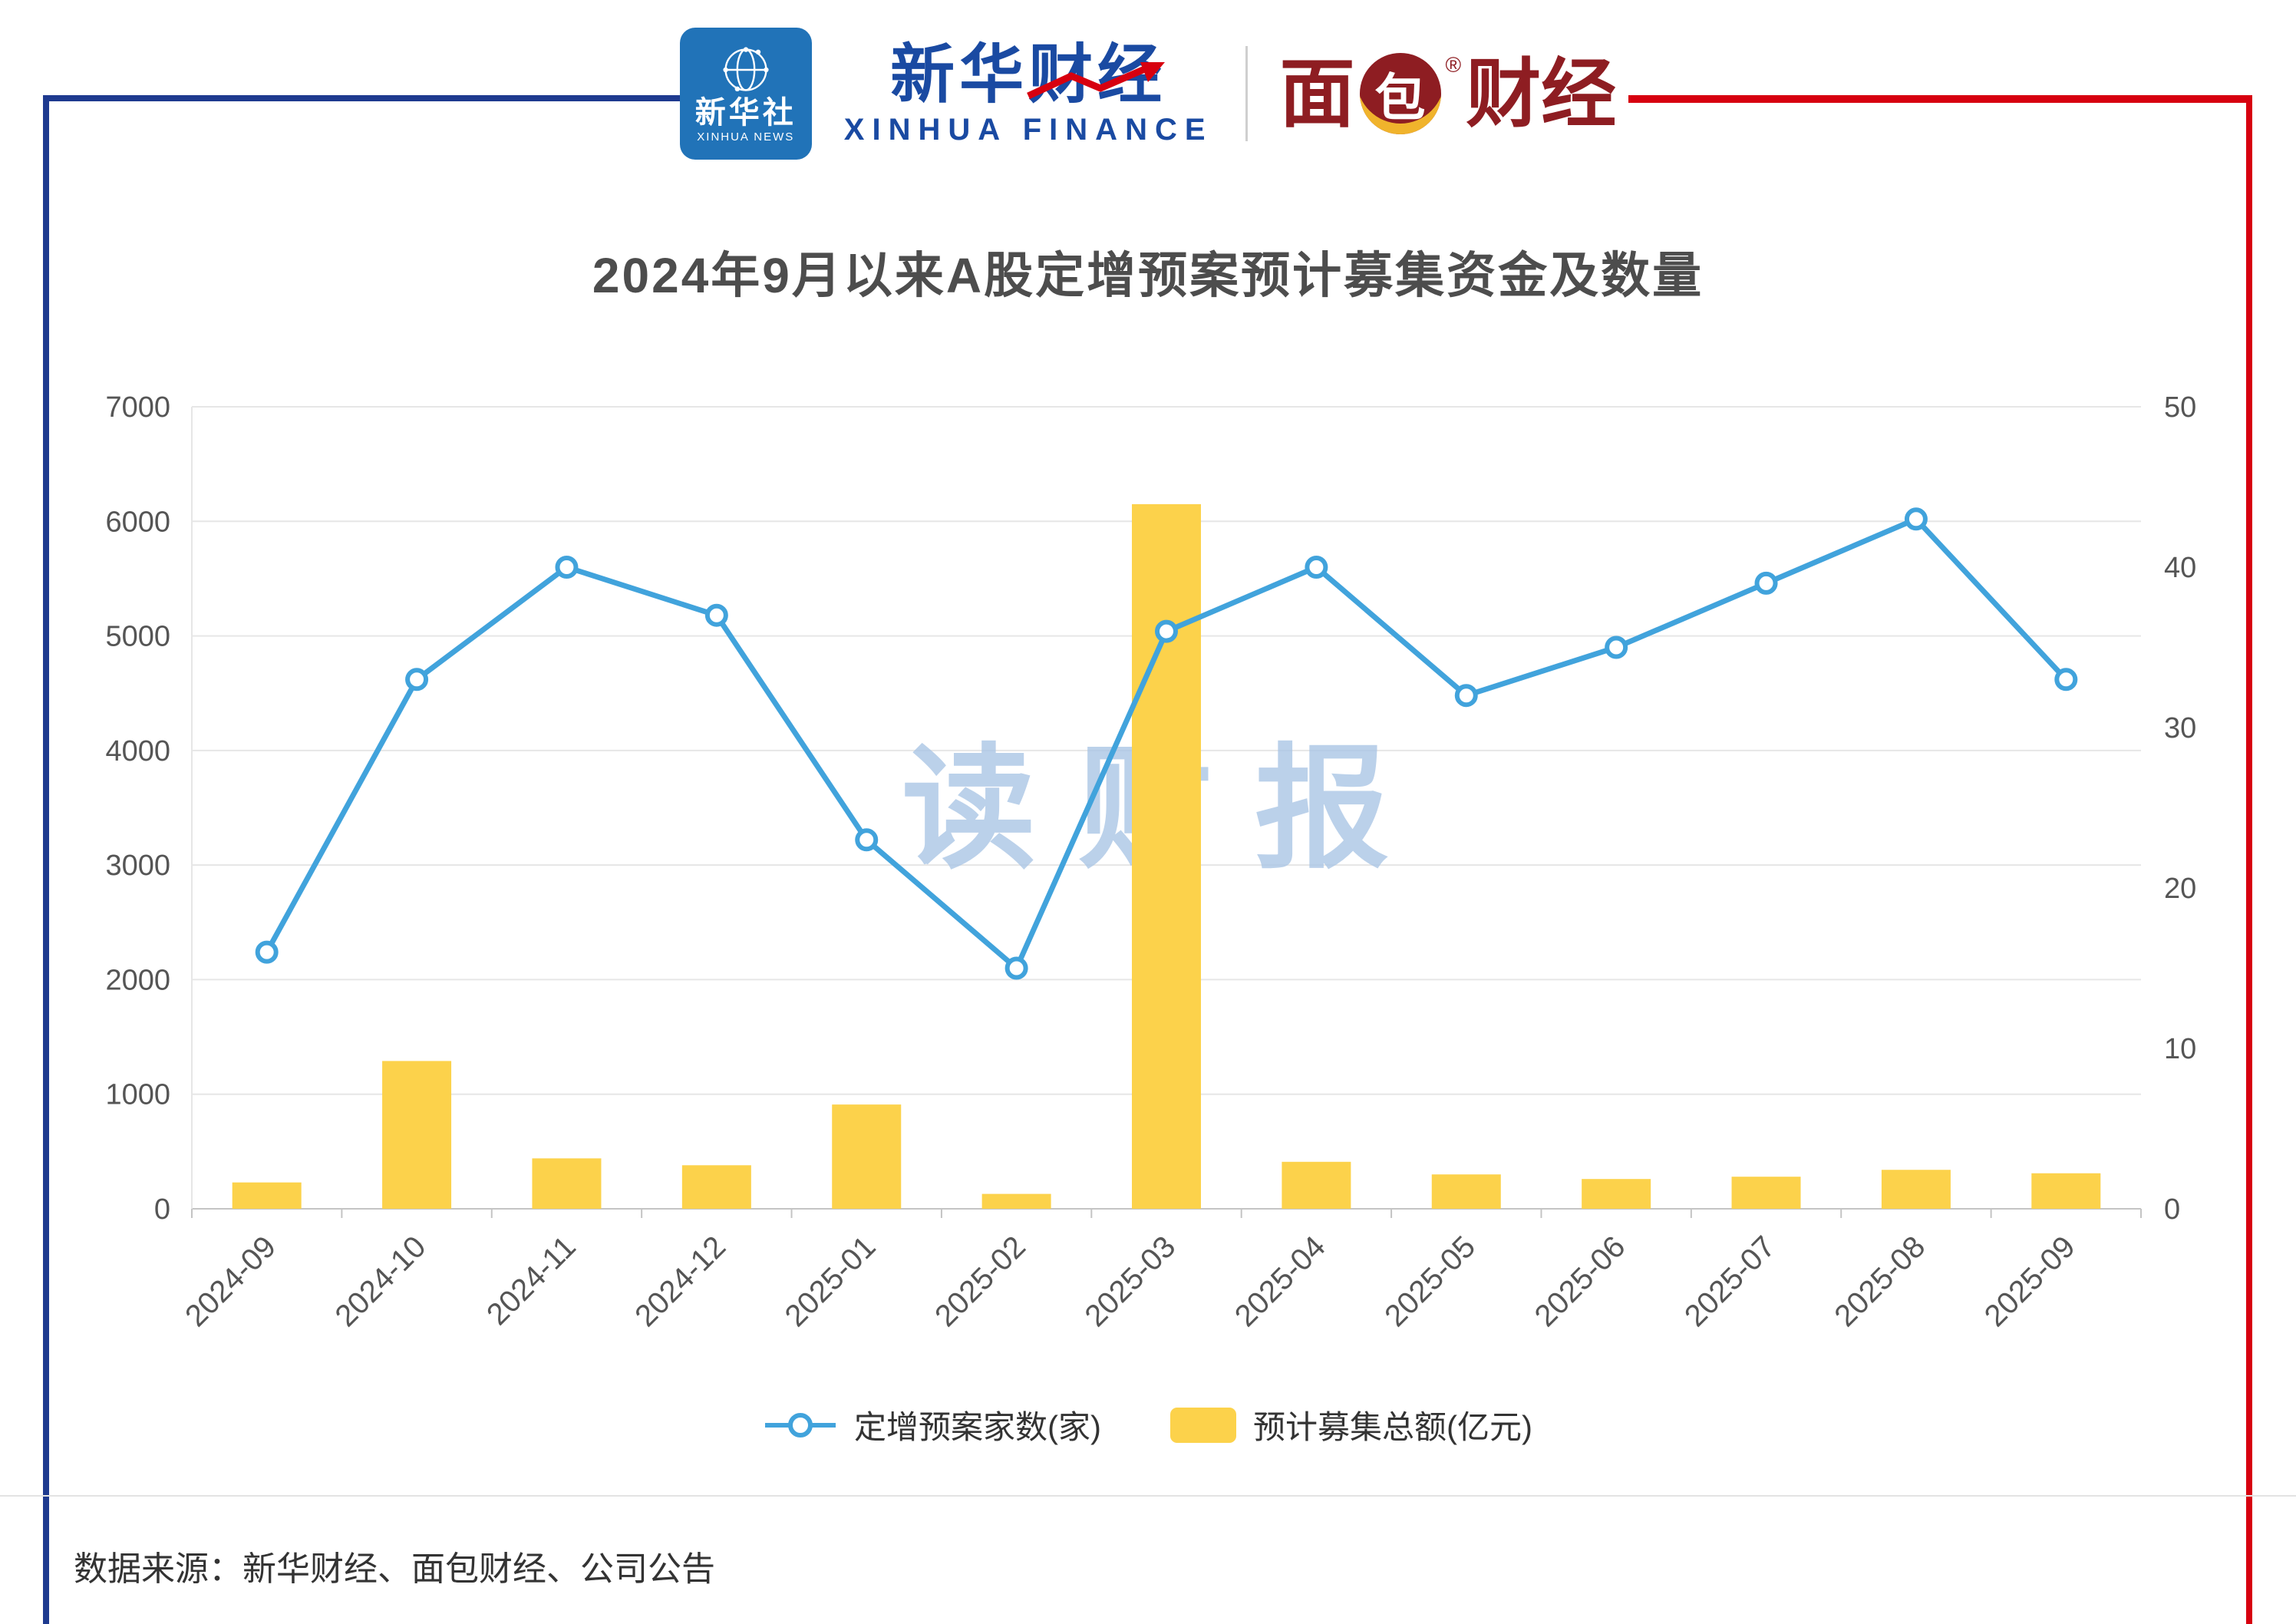 The height and width of the screenshot is (1624, 2296). What do you see at coordinates (1940, 99) in the screenshot?
I see `frame-top-right-border` at bounding box center [1940, 99].